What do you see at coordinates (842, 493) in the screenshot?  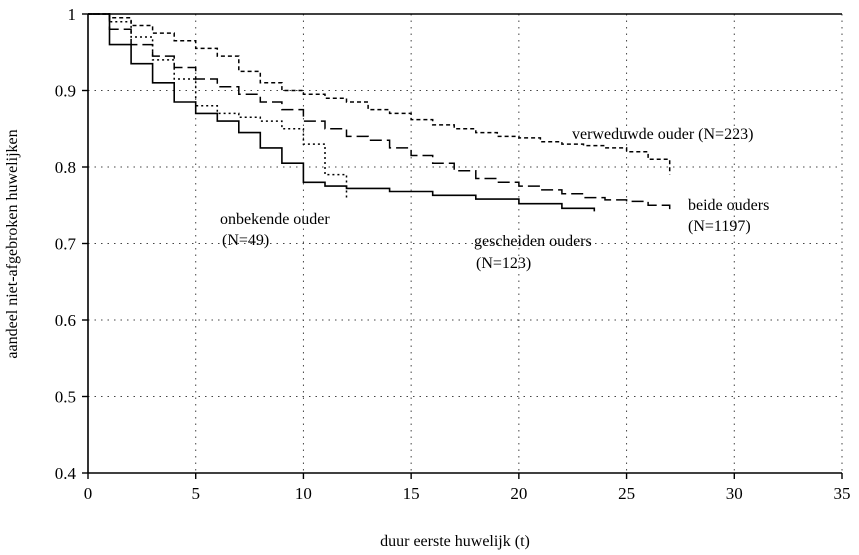 I see `x-tick-label: 35` at bounding box center [842, 493].